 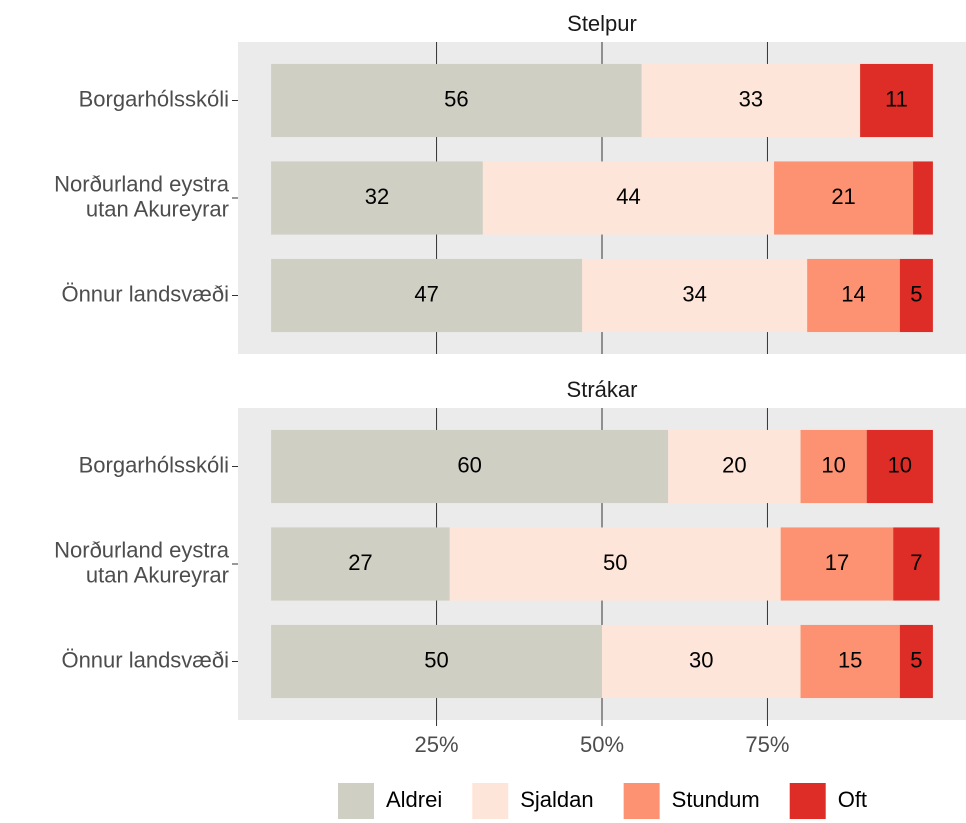 I want to click on data-label: 14, so click(x=853, y=293).